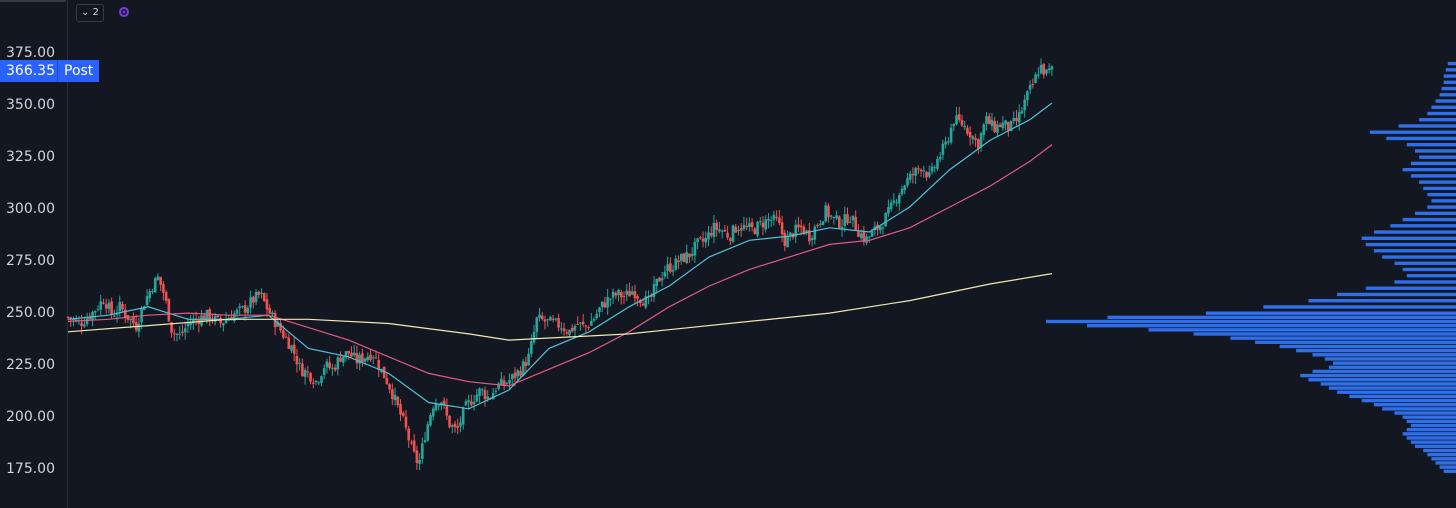  What do you see at coordinates (124, 12) in the screenshot?
I see `sync-icon` at bounding box center [124, 12].